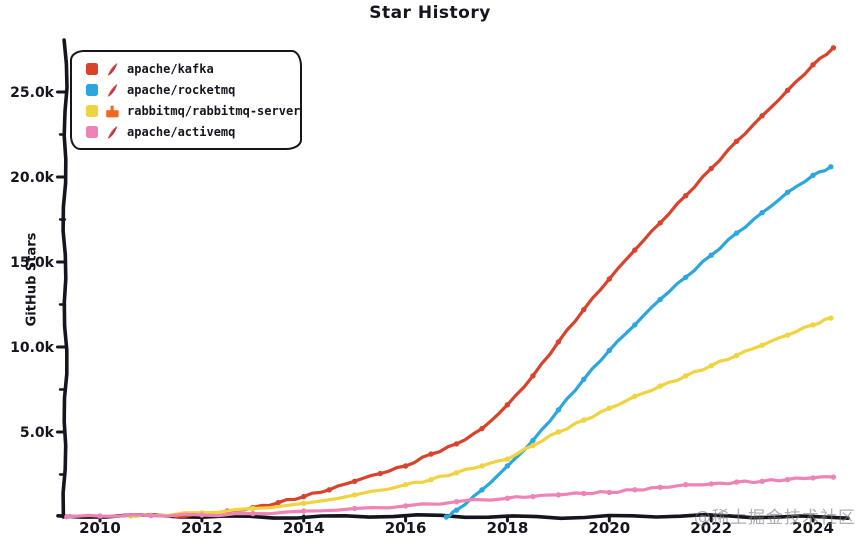 This screenshot has width=860, height=537. What do you see at coordinates (32, 279) in the screenshot?
I see `y-axis-title: GitHub Stars` at bounding box center [32, 279].